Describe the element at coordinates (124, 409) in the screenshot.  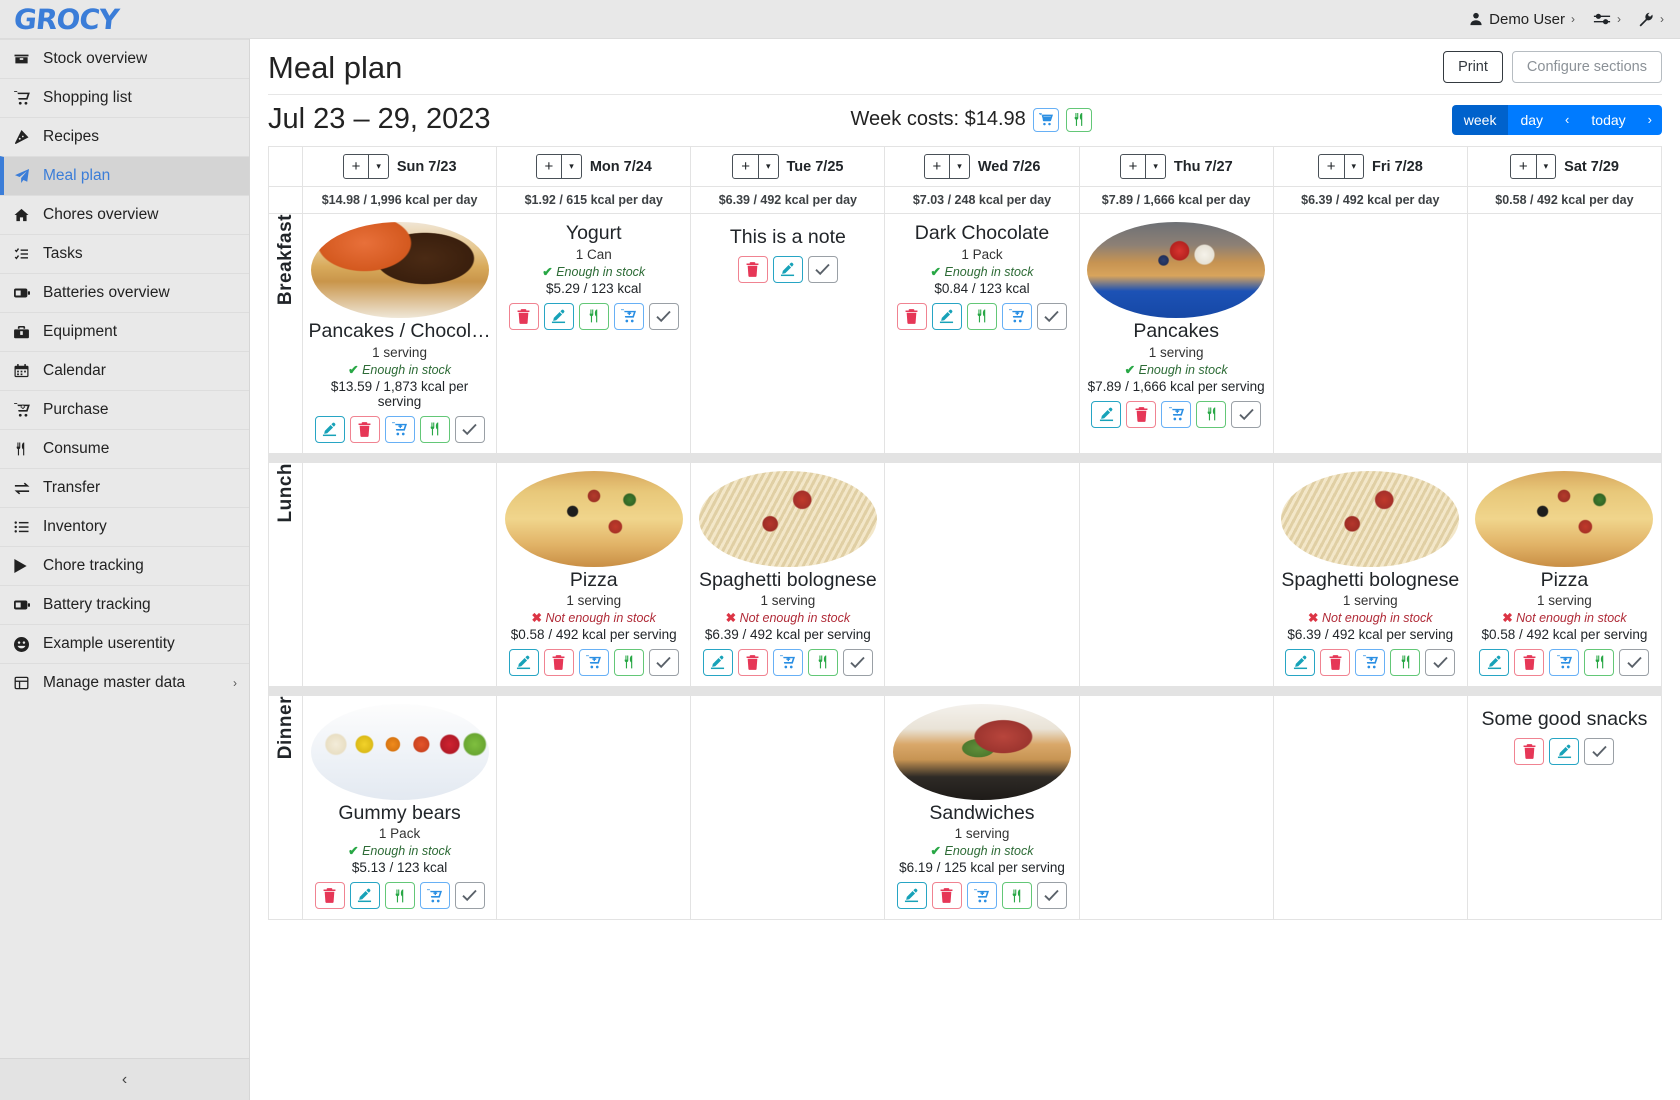
I see `sidebar-item-purchase: Purchase` at that location.